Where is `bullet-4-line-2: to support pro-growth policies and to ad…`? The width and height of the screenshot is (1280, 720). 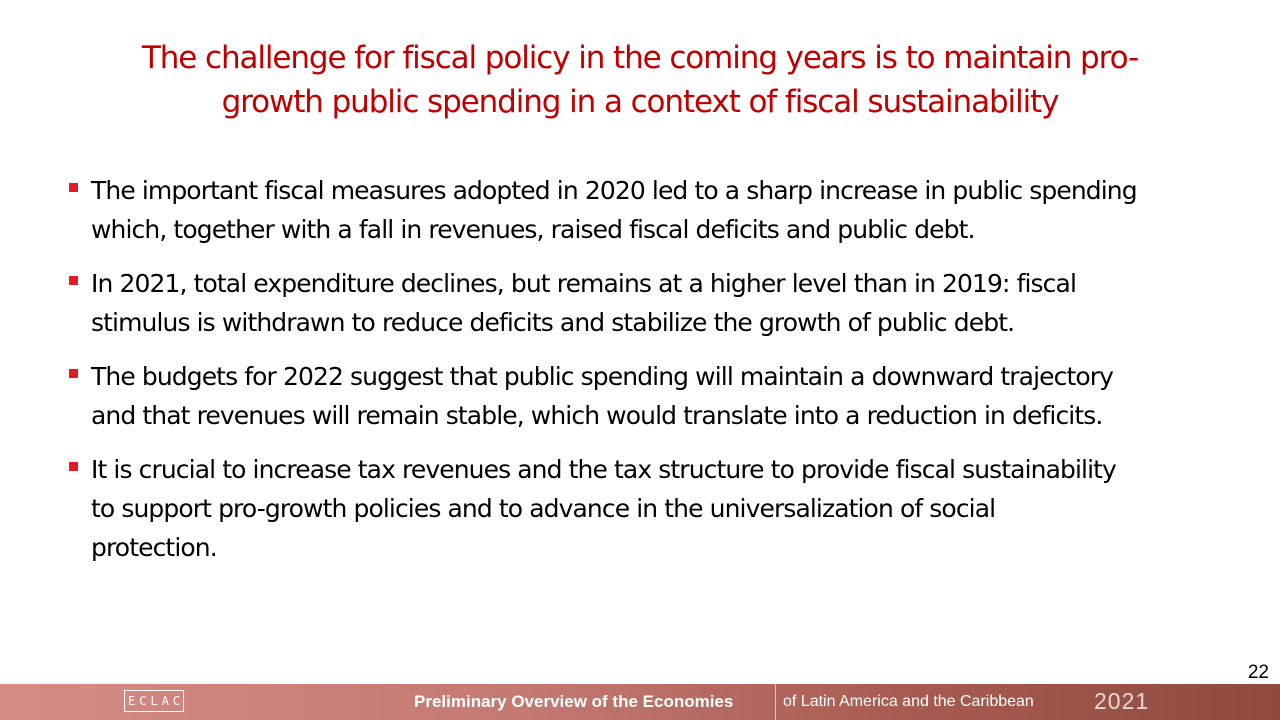
bullet-4-line-2: to support pro-growth policies and to ad… is located at coordinates (543, 508).